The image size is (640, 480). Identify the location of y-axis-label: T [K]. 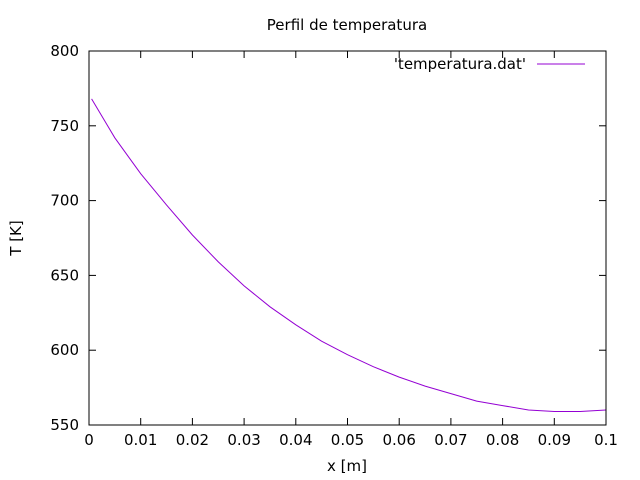
(16, 238).